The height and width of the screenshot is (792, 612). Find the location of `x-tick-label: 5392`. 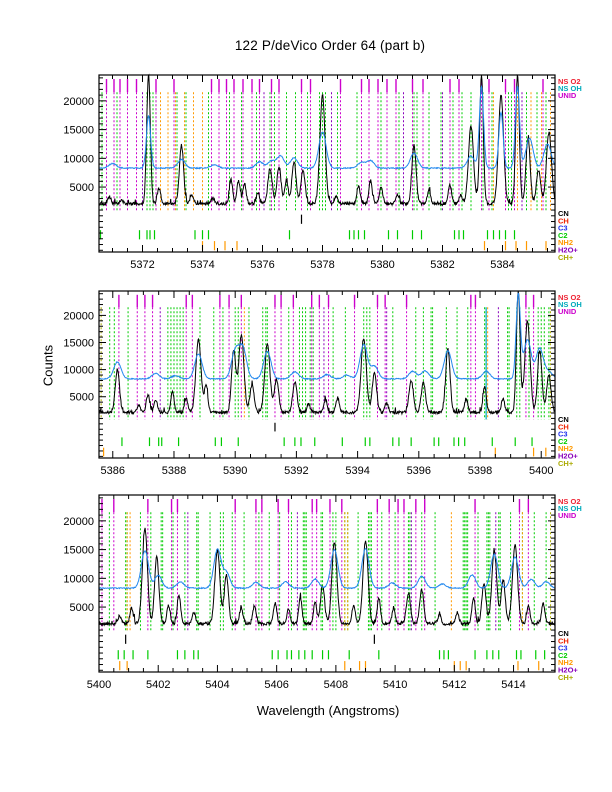

x-tick-label: 5392 is located at coordinates (296, 471).